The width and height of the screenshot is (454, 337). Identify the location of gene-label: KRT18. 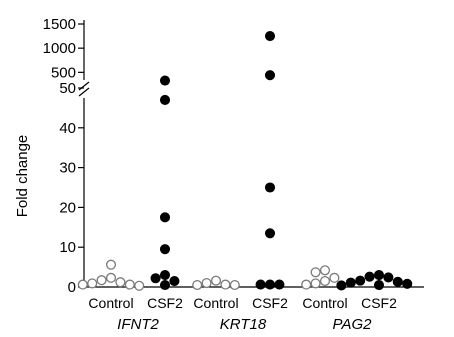
(243, 324).